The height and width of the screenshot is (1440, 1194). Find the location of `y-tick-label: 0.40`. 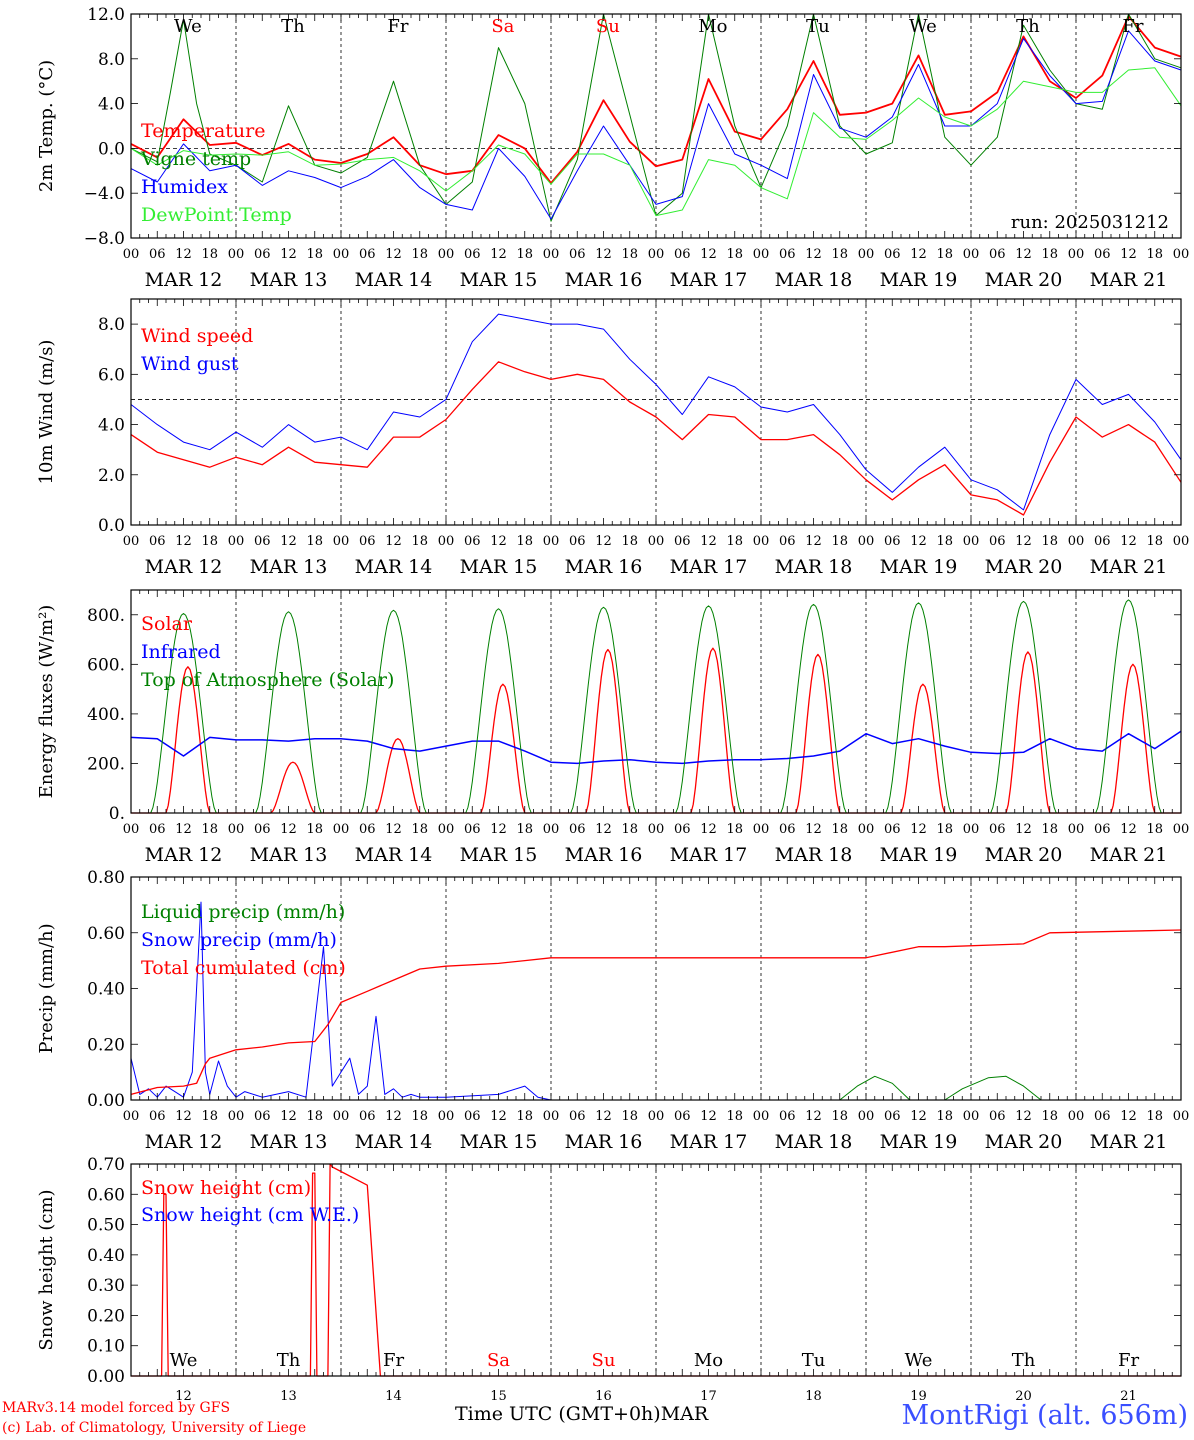

y-tick-label: 0.40 is located at coordinates (106, 1256).